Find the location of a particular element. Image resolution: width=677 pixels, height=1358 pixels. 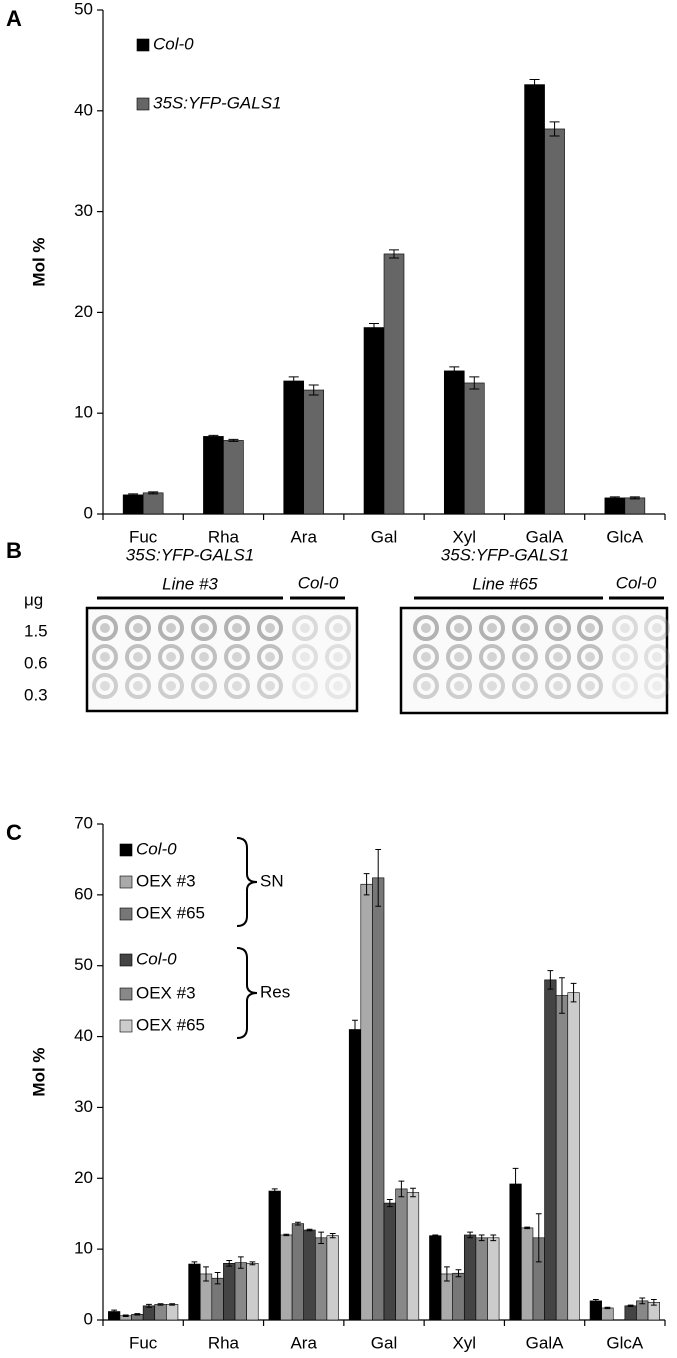

y-tick-label: 40 is located at coordinates (83, 109).